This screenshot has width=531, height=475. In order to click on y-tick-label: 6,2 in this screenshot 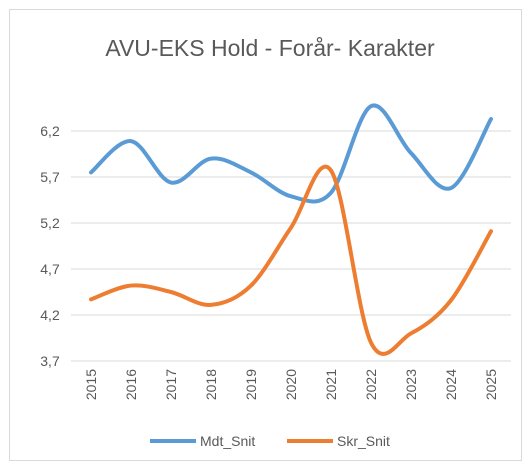, I will do `click(50, 131)`.